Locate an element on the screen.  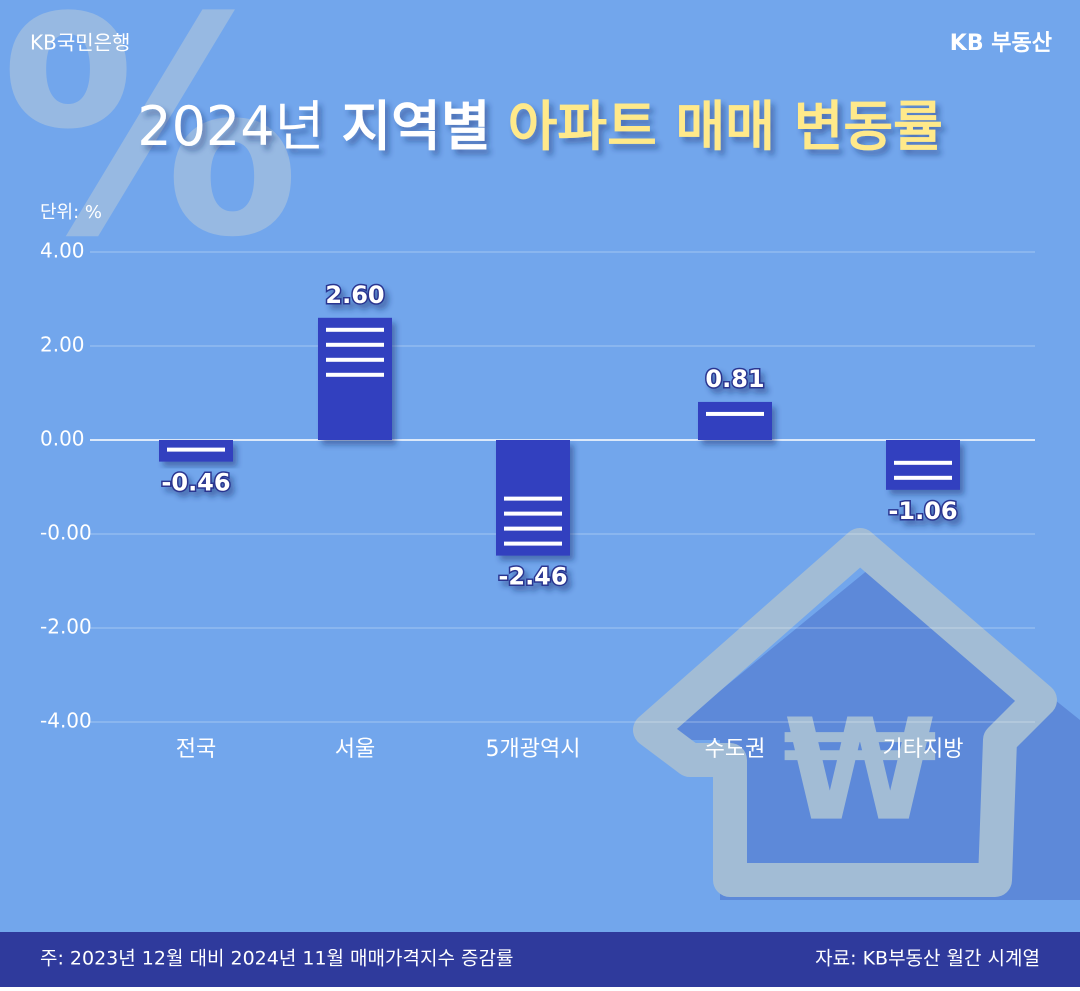
x-tick-label: 5개광역시 is located at coordinates (533, 749).